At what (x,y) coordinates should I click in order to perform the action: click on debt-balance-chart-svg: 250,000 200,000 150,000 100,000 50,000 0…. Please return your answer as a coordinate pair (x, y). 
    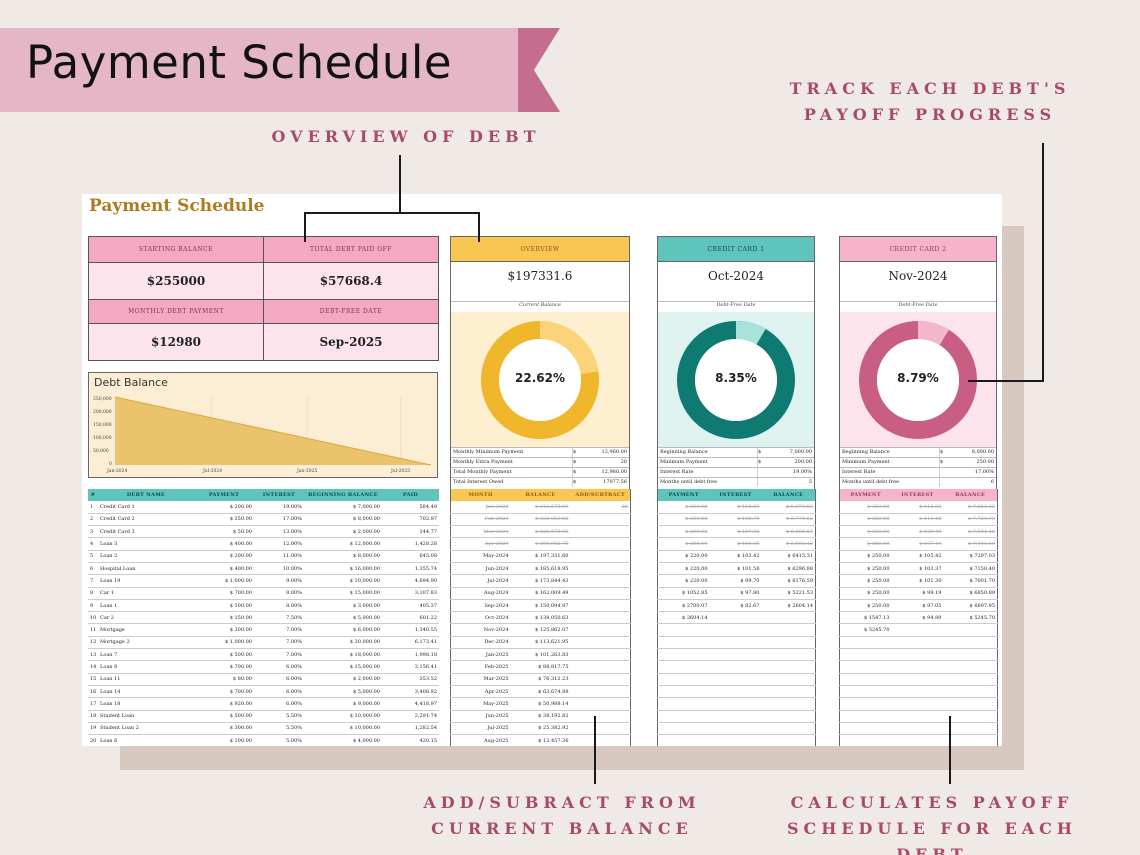
    Looking at the image, I should click on (262, 435).